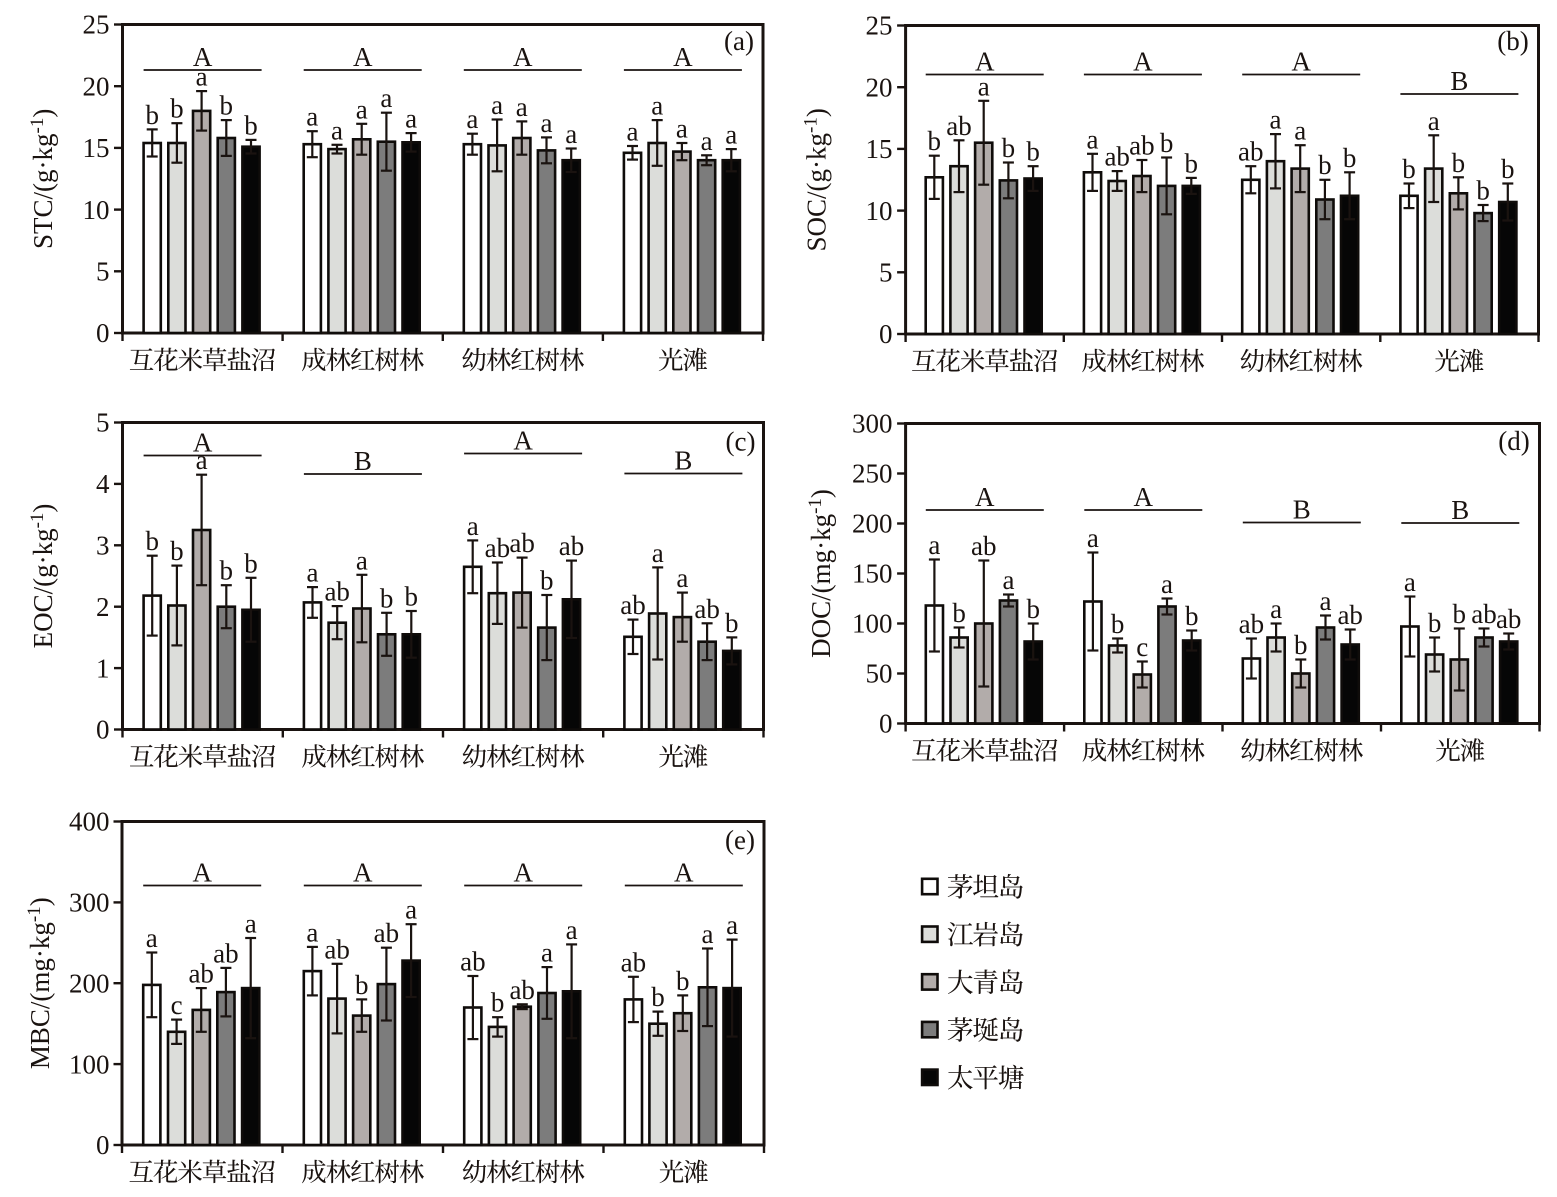 The width and height of the screenshot is (1557, 1197). Describe the element at coordinates (872, 574) in the screenshot. I see `svg-text: 150` at that location.